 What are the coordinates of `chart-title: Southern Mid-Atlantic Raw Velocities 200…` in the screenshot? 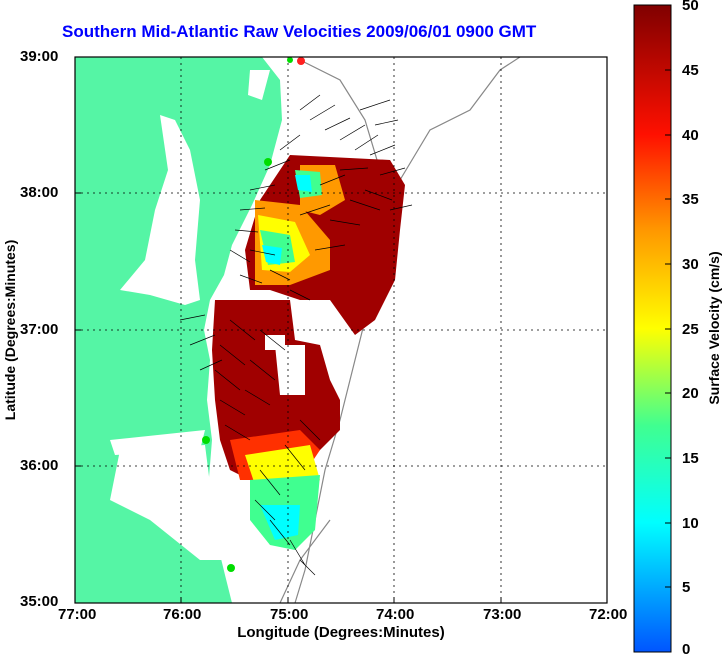 It's located at (299, 31).